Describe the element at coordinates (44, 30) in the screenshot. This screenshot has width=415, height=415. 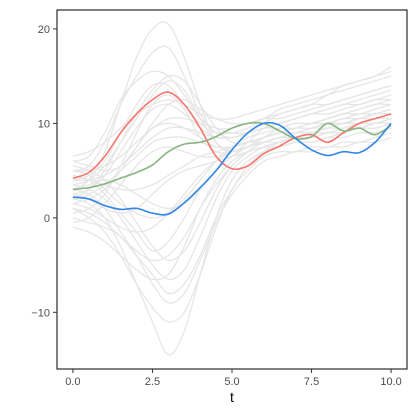
I see `y-tick-label: 20` at that location.